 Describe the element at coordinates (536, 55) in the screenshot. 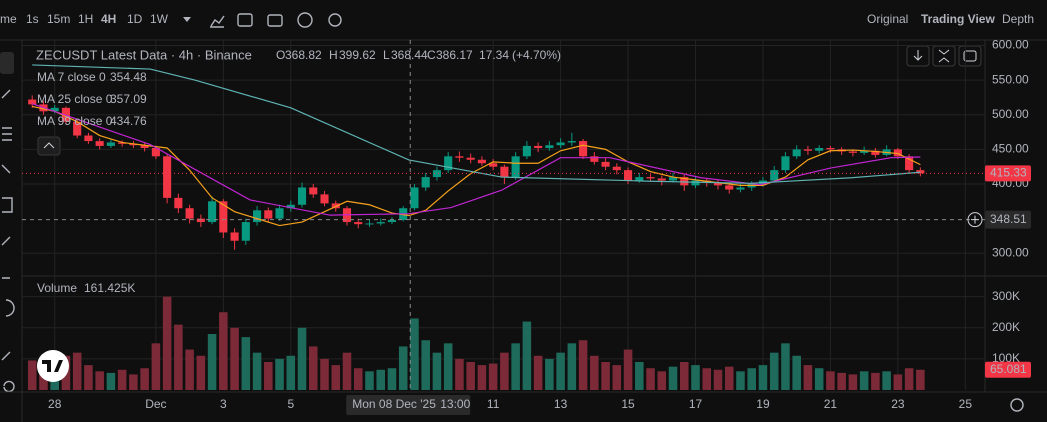

I see `change-percent: (+4.70%)` at that location.